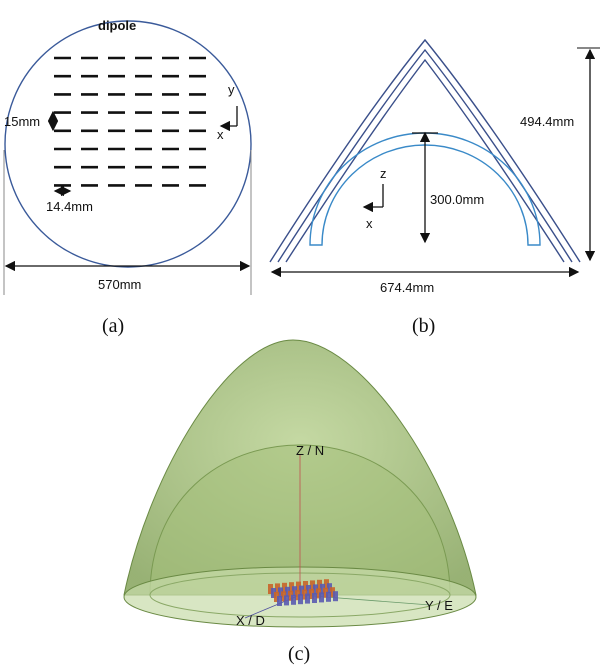 This screenshot has width=607, height=667. What do you see at coordinates (250, 620) in the screenshot?
I see `axis-x-label: X / D` at bounding box center [250, 620].